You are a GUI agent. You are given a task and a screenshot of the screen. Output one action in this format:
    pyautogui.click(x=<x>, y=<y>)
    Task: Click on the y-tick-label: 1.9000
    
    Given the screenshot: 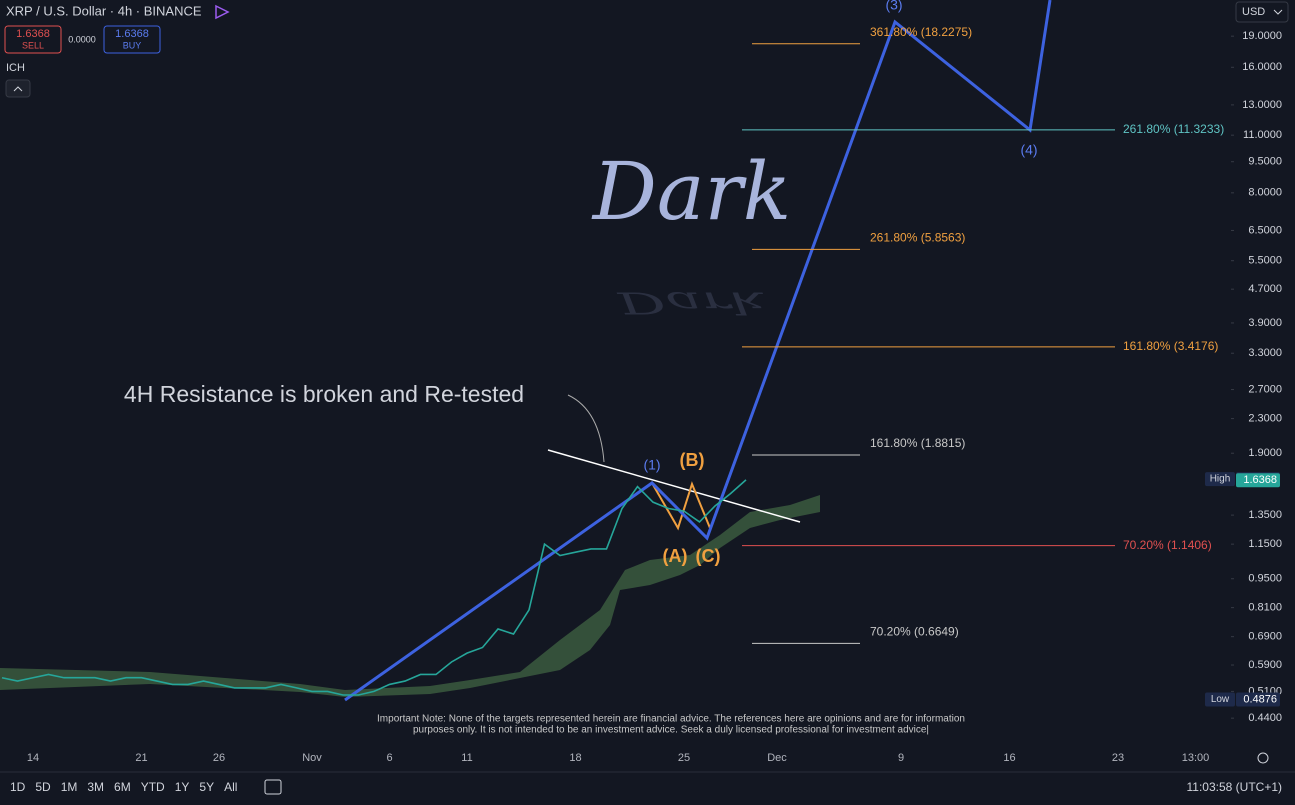 What is the action you would take?
    pyautogui.click(x=1265, y=453)
    